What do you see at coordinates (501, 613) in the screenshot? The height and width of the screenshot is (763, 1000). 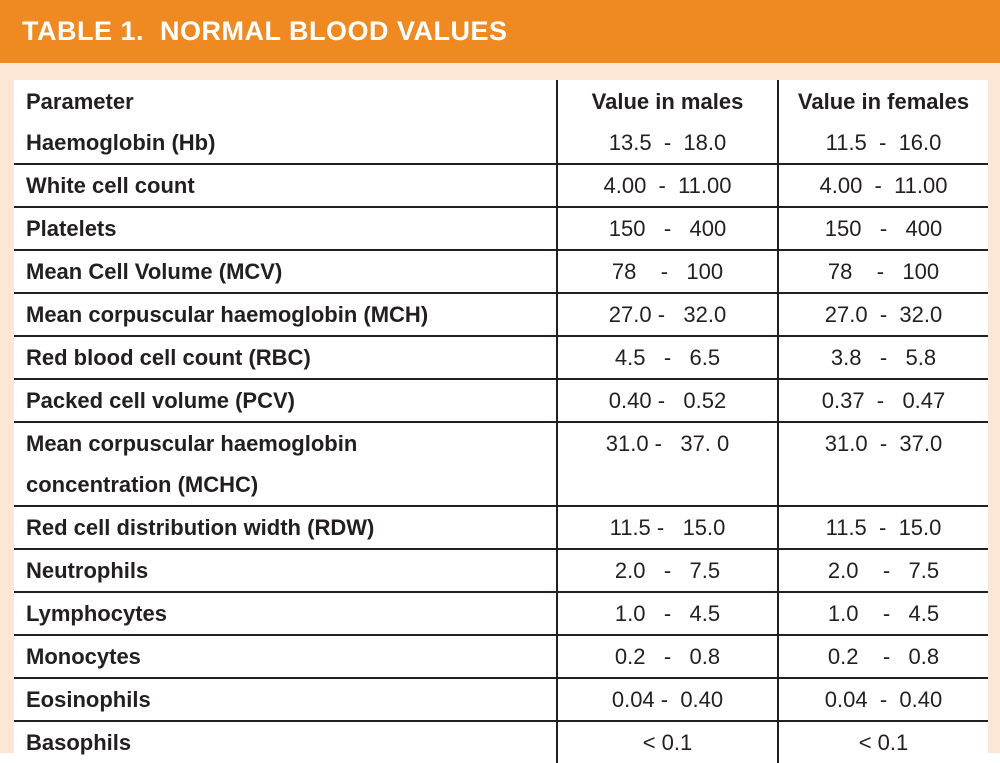 I see `table-row: Lymphocytes 1.0 - 4.5 1.0 - 4.5` at bounding box center [501, 613].